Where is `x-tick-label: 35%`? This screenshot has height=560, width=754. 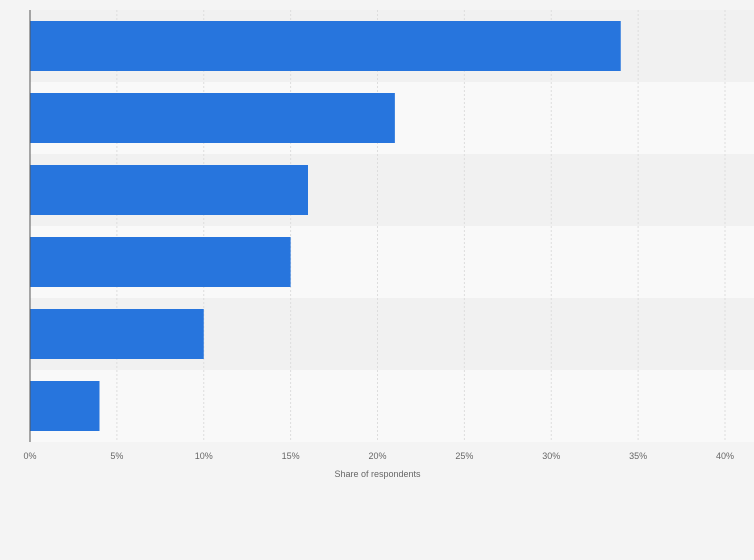 x-tick-label: 35% is located at coordinates (638, 456).